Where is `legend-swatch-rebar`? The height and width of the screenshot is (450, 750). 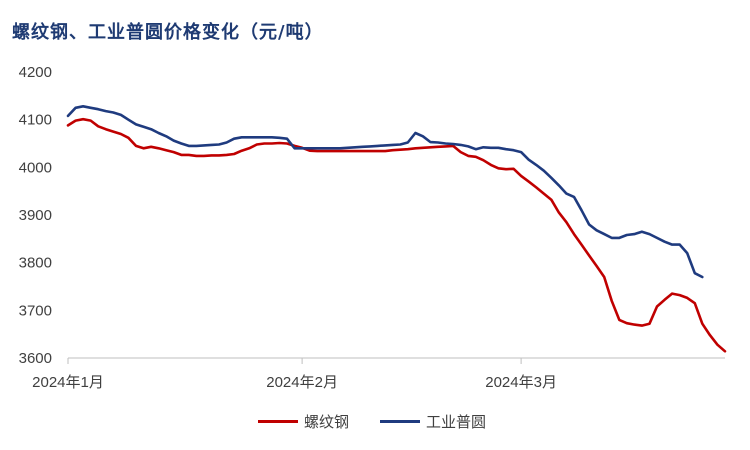
legend-swatch-rebar is located at coordinates (278, 421).